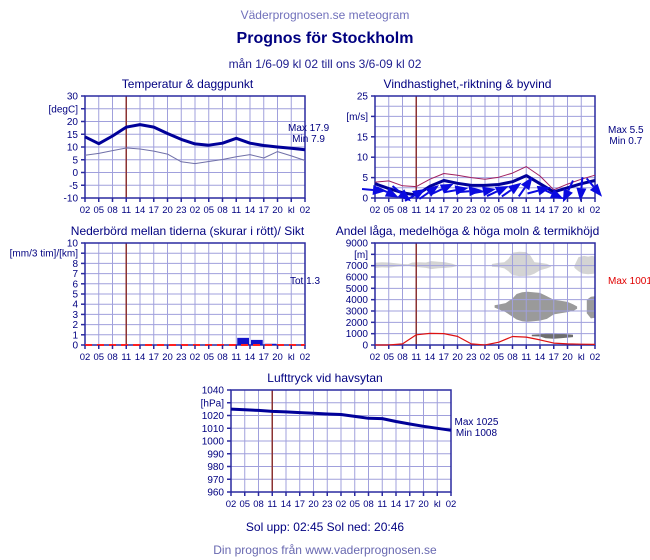  Describe the element at coordinates (476, 433) in the screenshot. I see `annotation-line: Min 1008` at that location.